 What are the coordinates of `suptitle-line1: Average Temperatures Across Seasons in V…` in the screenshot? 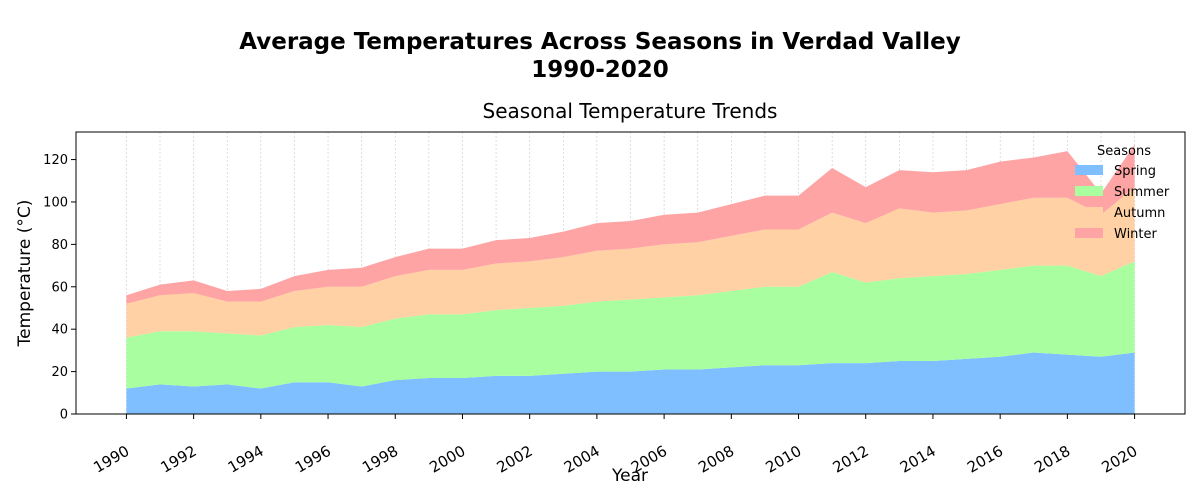 It's located at (599, 42).